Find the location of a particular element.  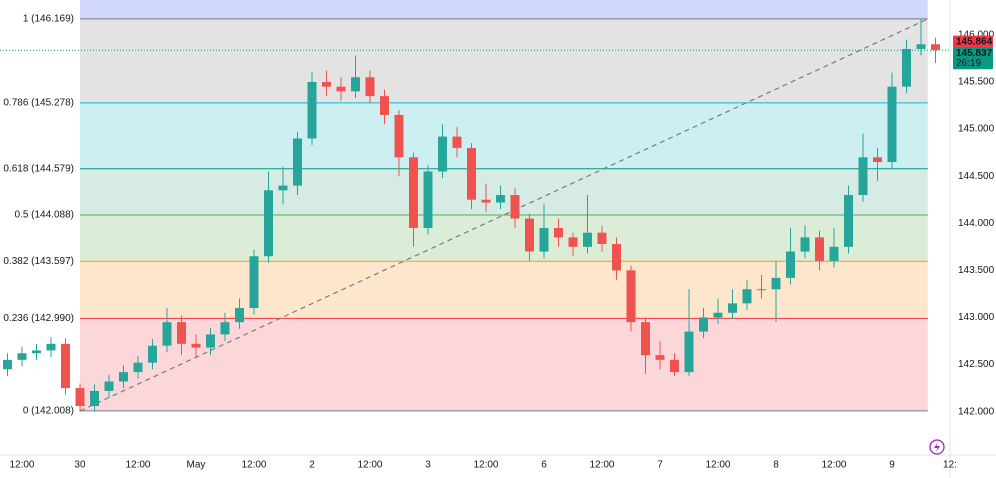

fib-label: 1 (146.169) is located at coordinates (48, 19).